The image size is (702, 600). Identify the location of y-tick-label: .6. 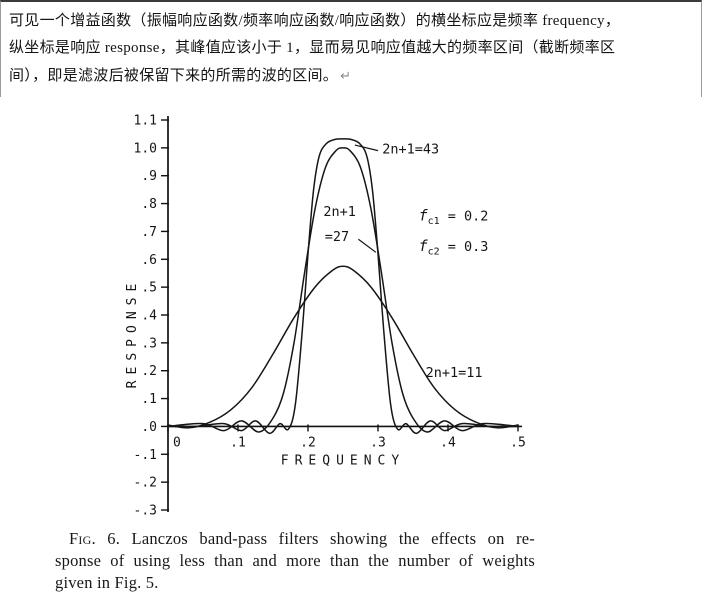
(149, 260).